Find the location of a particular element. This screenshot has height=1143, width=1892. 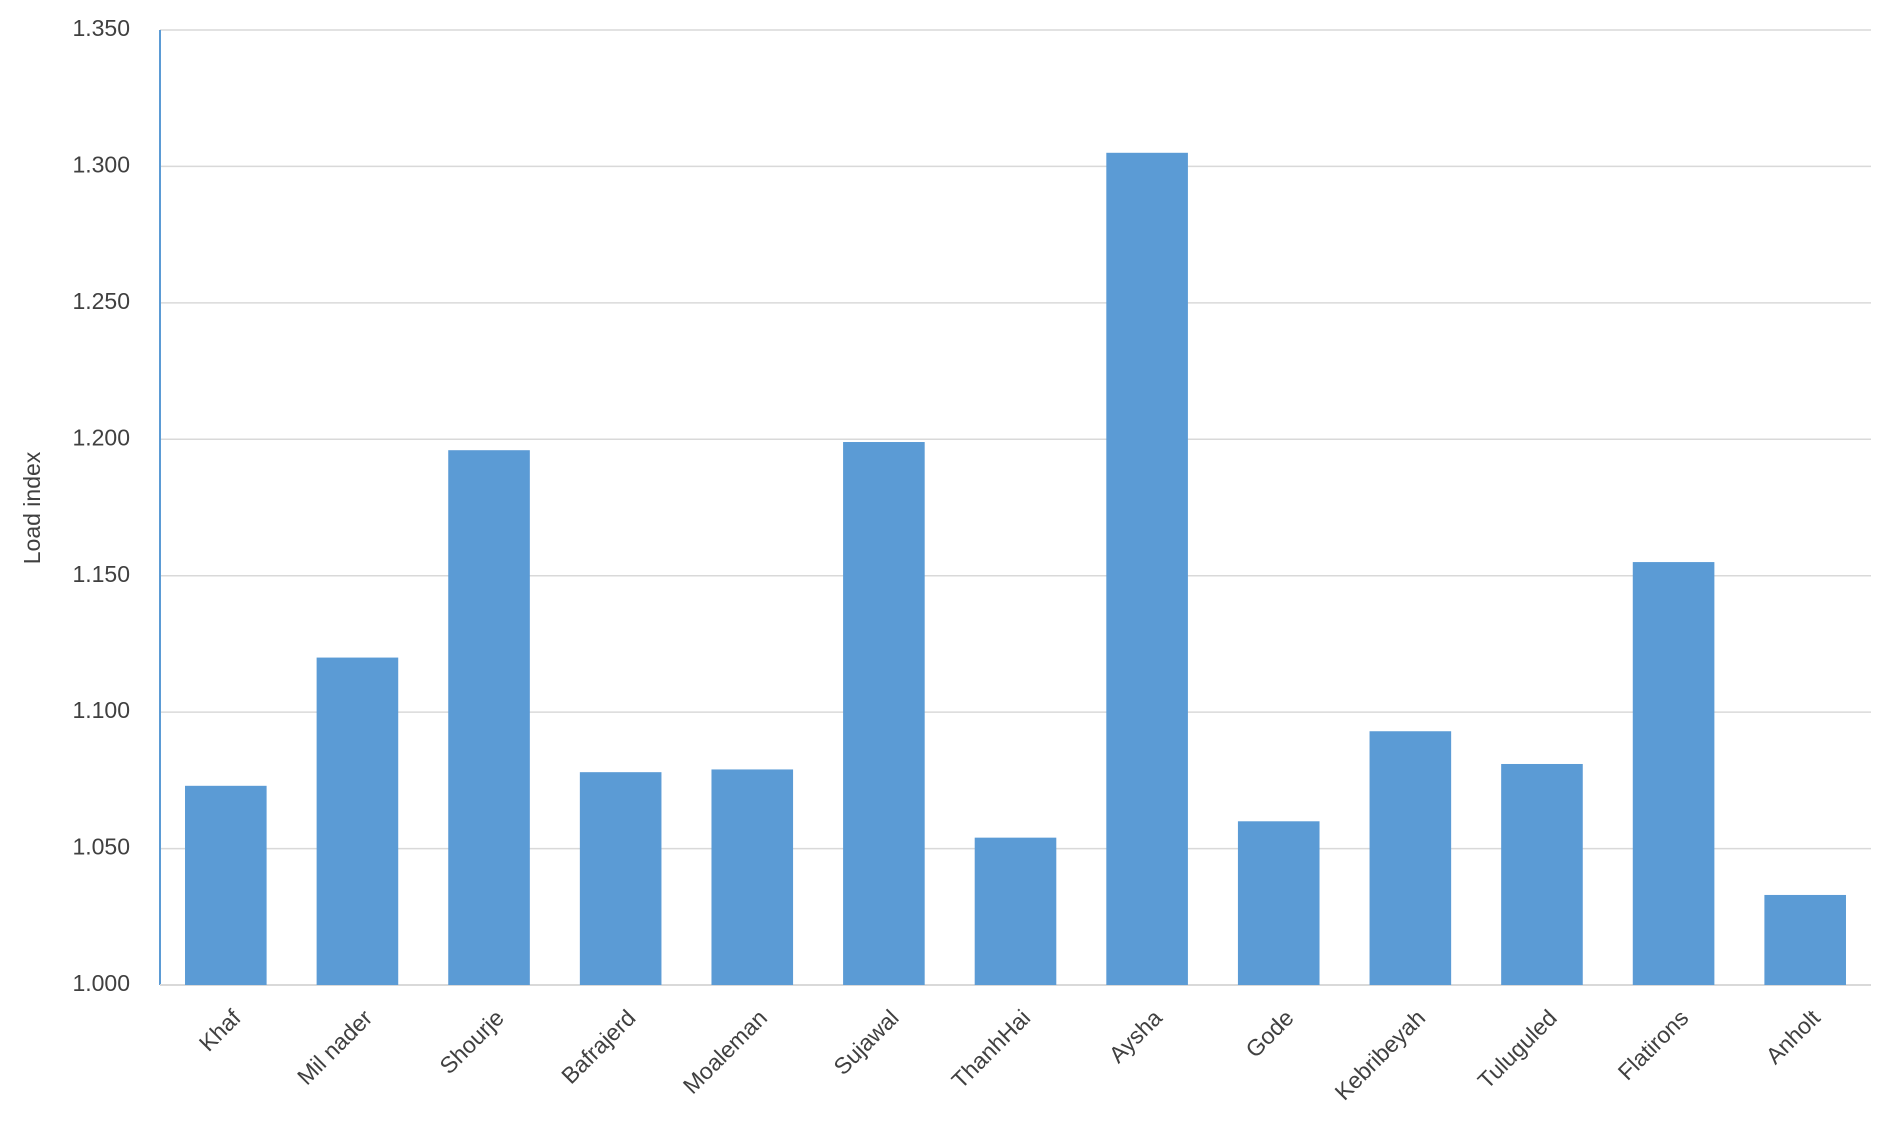

x-tick-label: Kebribeyah is located at coordinates (1380, 1054).